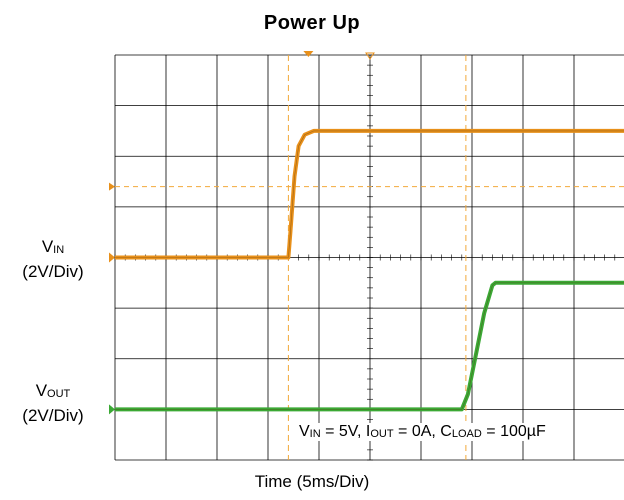 The image size is (624, 500). I want to click on cond-iout-main: I, so click(368, 431).